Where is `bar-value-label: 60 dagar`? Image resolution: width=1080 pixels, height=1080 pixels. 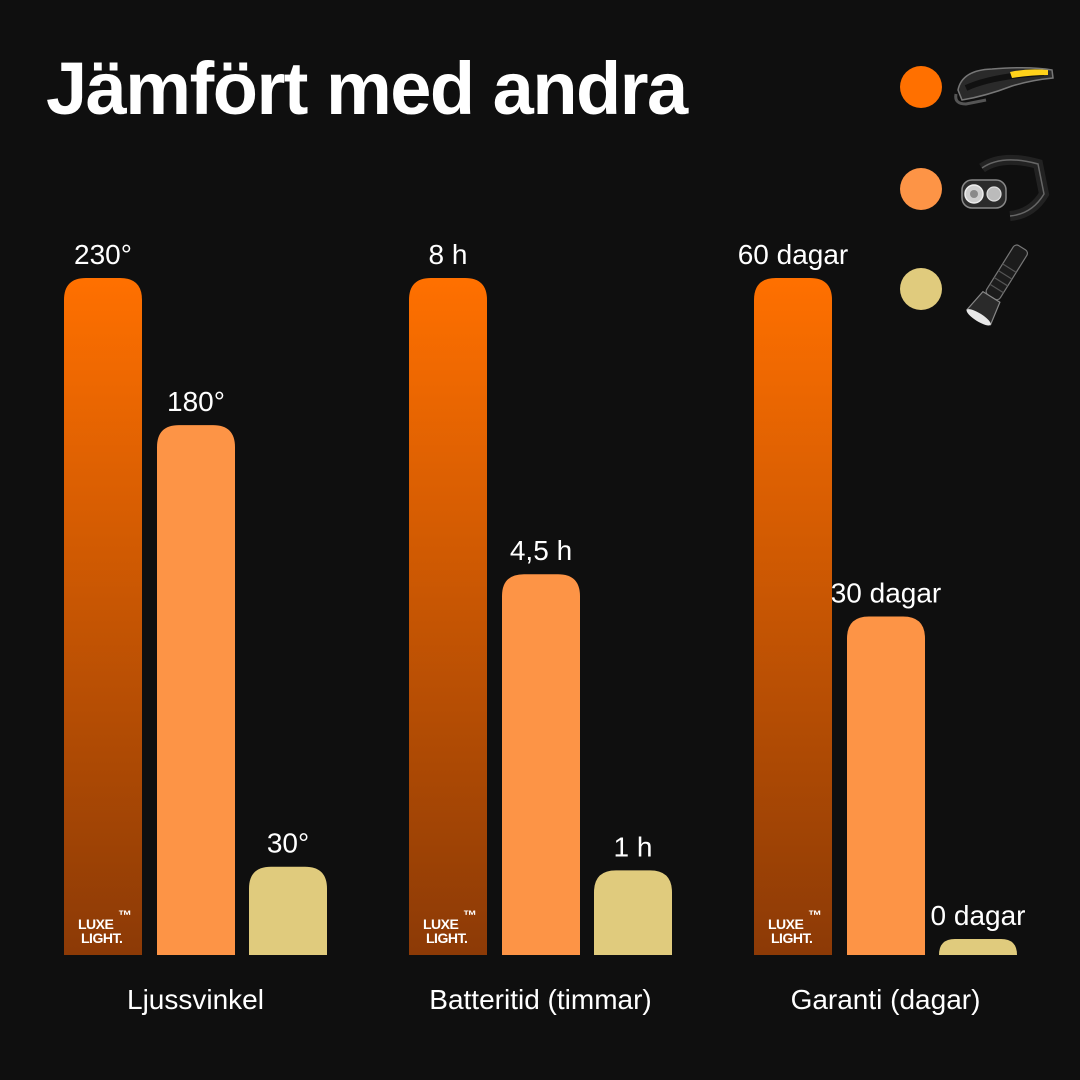
bar-value-label: 60 dagar is located at coordinates (793, 254).